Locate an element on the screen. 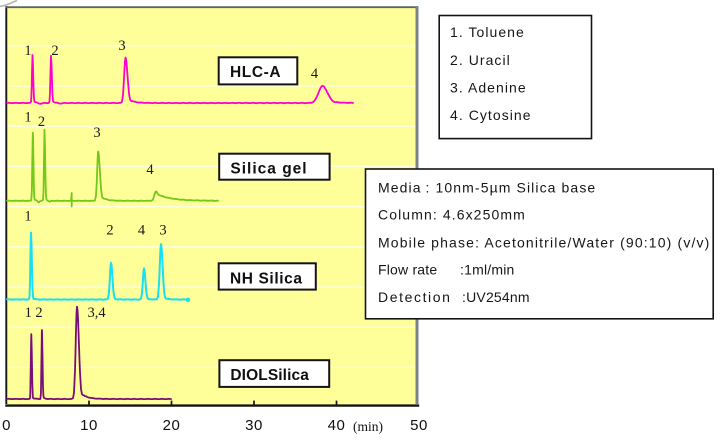 This screenshot has height=444, width=720. svg-text: NH Silica is located at coordinates (266, 278).